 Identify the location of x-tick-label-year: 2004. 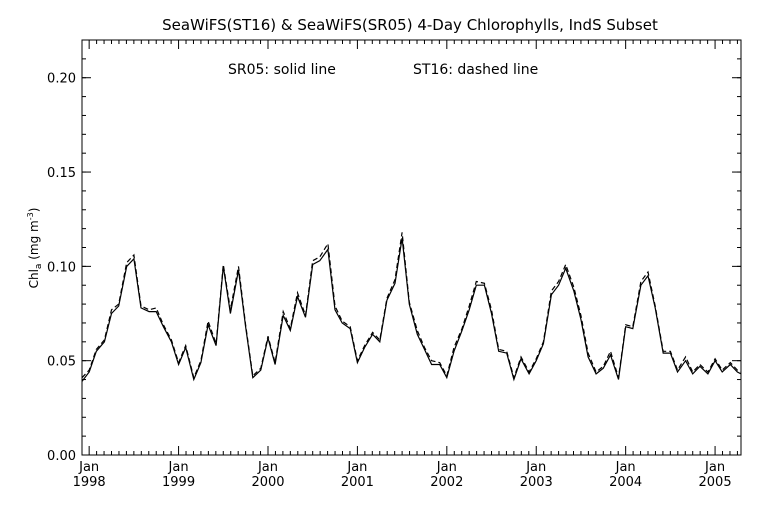
(625, 482).